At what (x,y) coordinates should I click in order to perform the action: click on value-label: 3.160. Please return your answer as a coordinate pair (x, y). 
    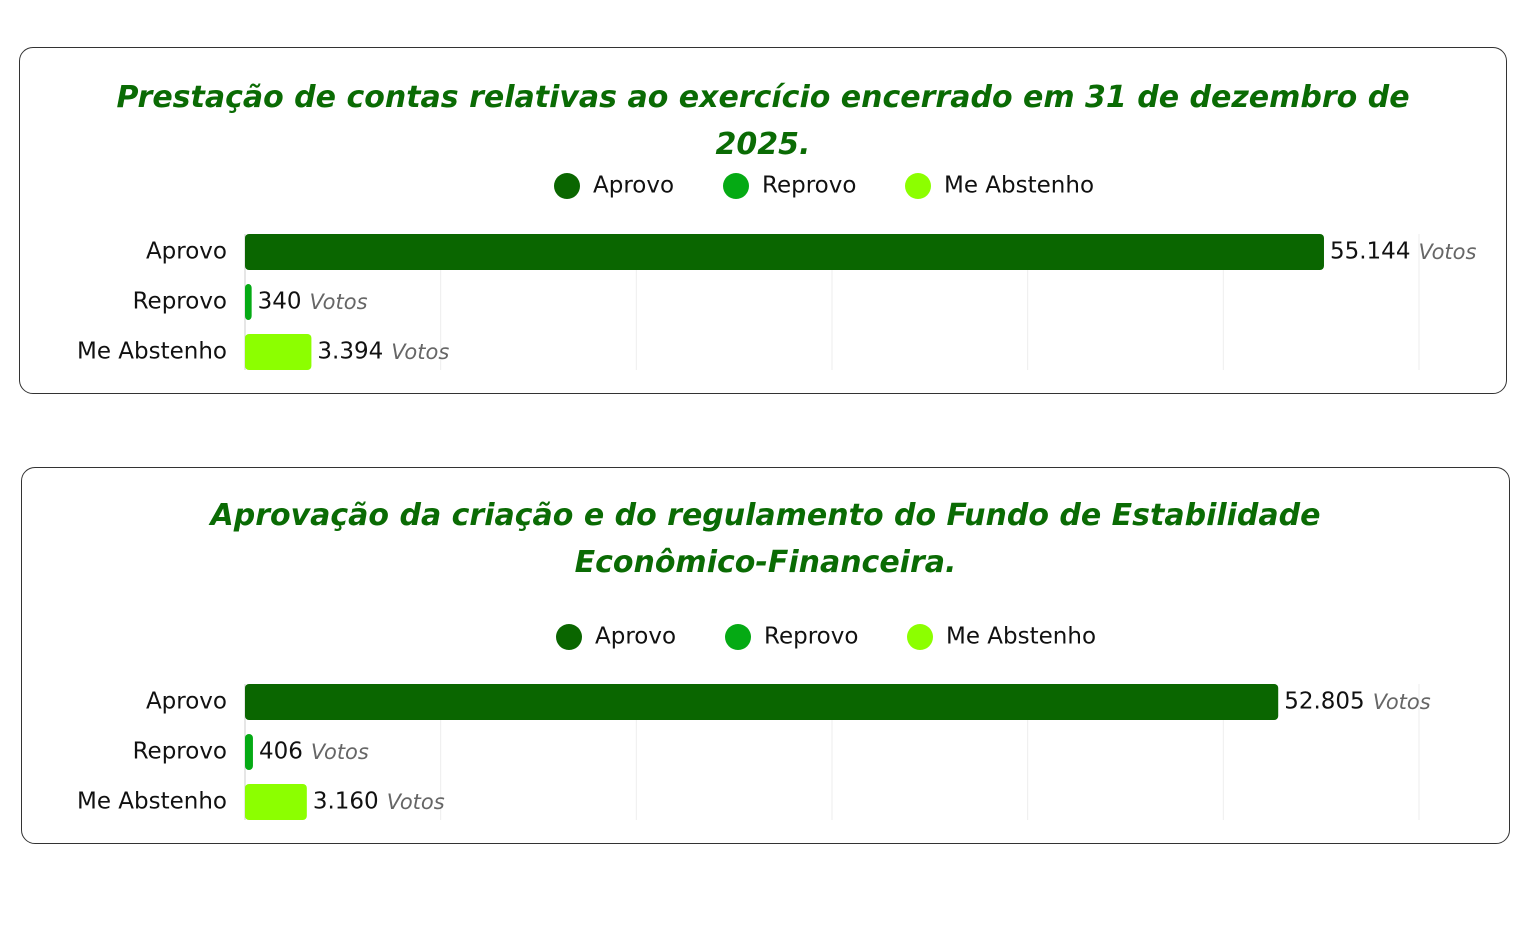
    Looking at the image, I should click on (346, 802).